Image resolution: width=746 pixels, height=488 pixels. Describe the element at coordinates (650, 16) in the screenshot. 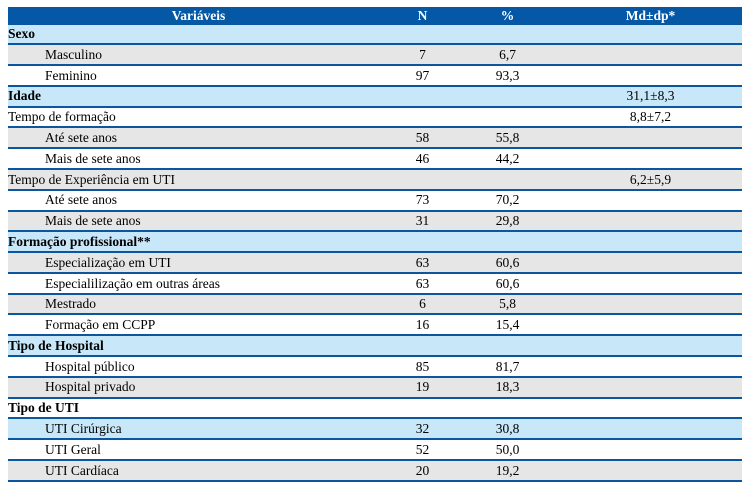

I see `column-header-md-dp: Md±dp*` at that location.